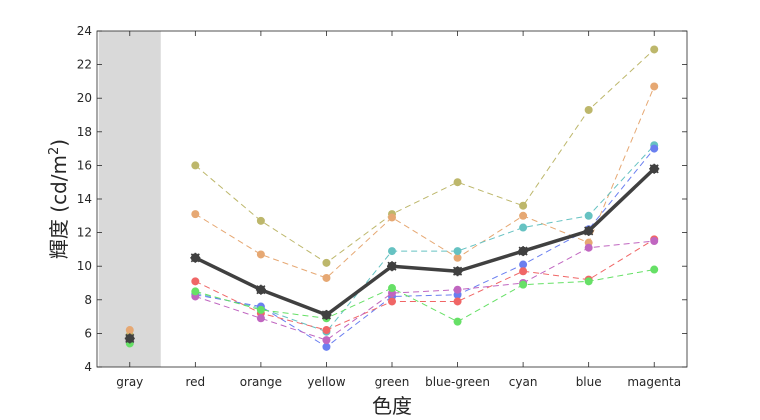 This screenshot has height=420, width=760. What do you see at coordinates (654, 382) in the screenshot?
I see `x-tick-label-magenta: magenta` at bounding box center [654, 382].